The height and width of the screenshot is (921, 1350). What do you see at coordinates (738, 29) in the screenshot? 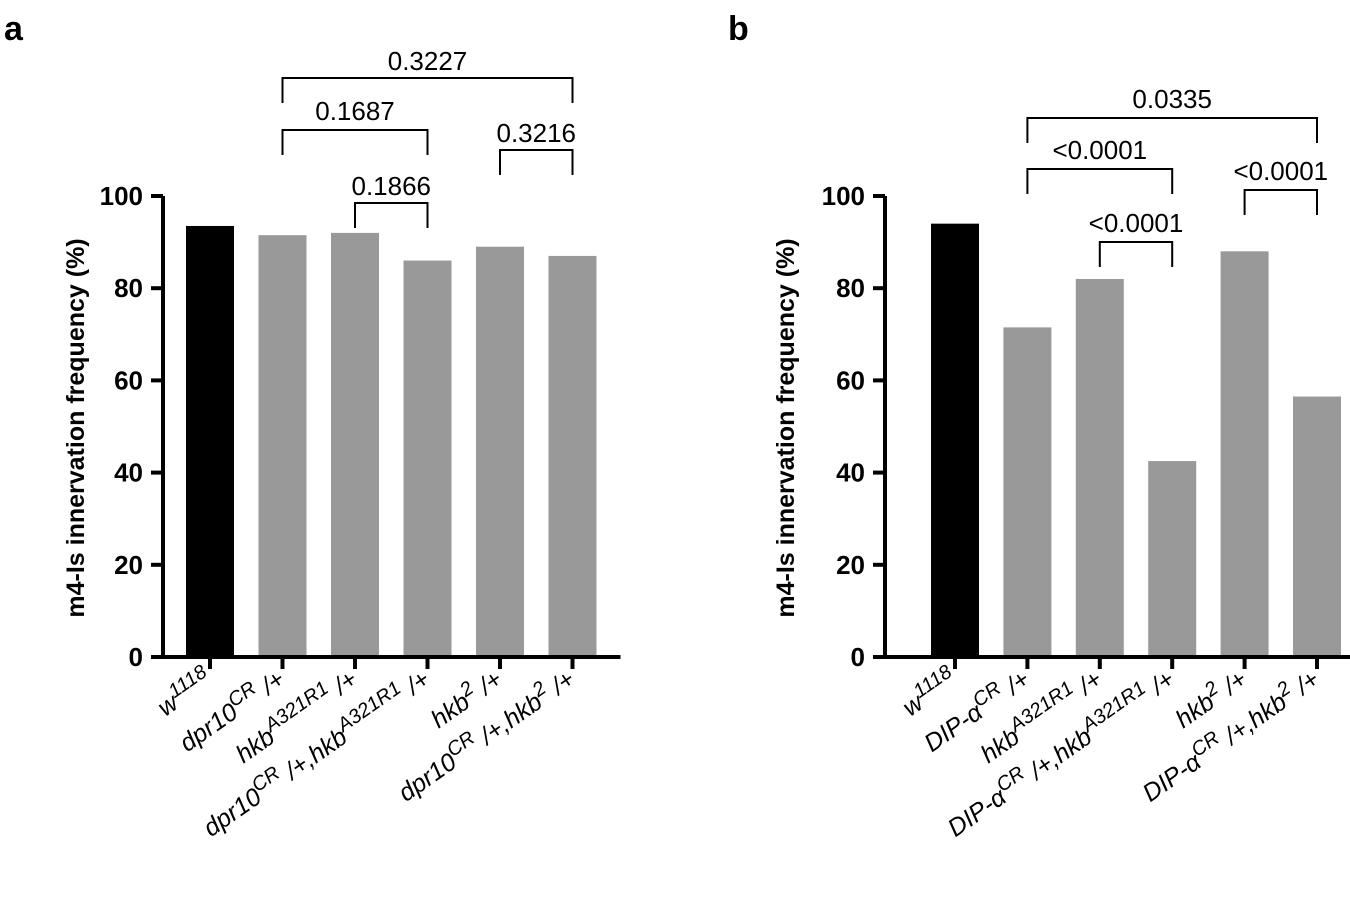
I see `panel-b-letter: b` at bounding box center [738, 29].